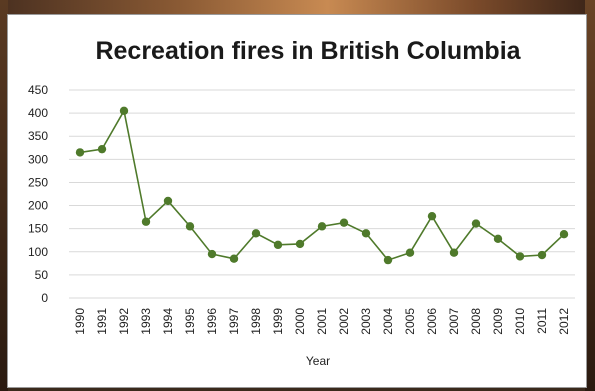 The height and width of the screenshot is (391, 595). What do you see at coordinates (38, 182) in the screenshot?
I see `y-tick-label: 250` at bounding box center [38, 182].